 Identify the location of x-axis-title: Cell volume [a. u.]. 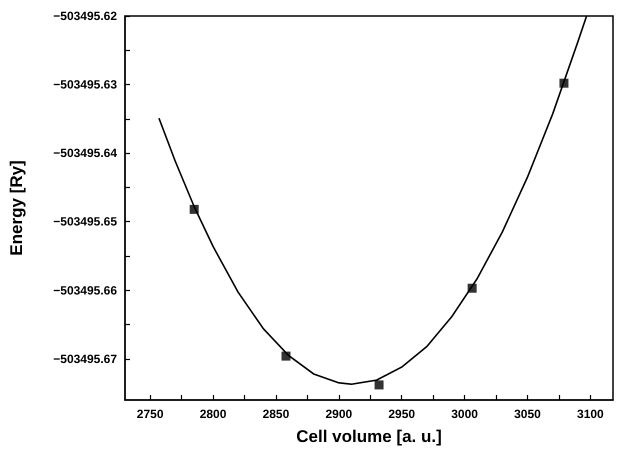
(369, 436).